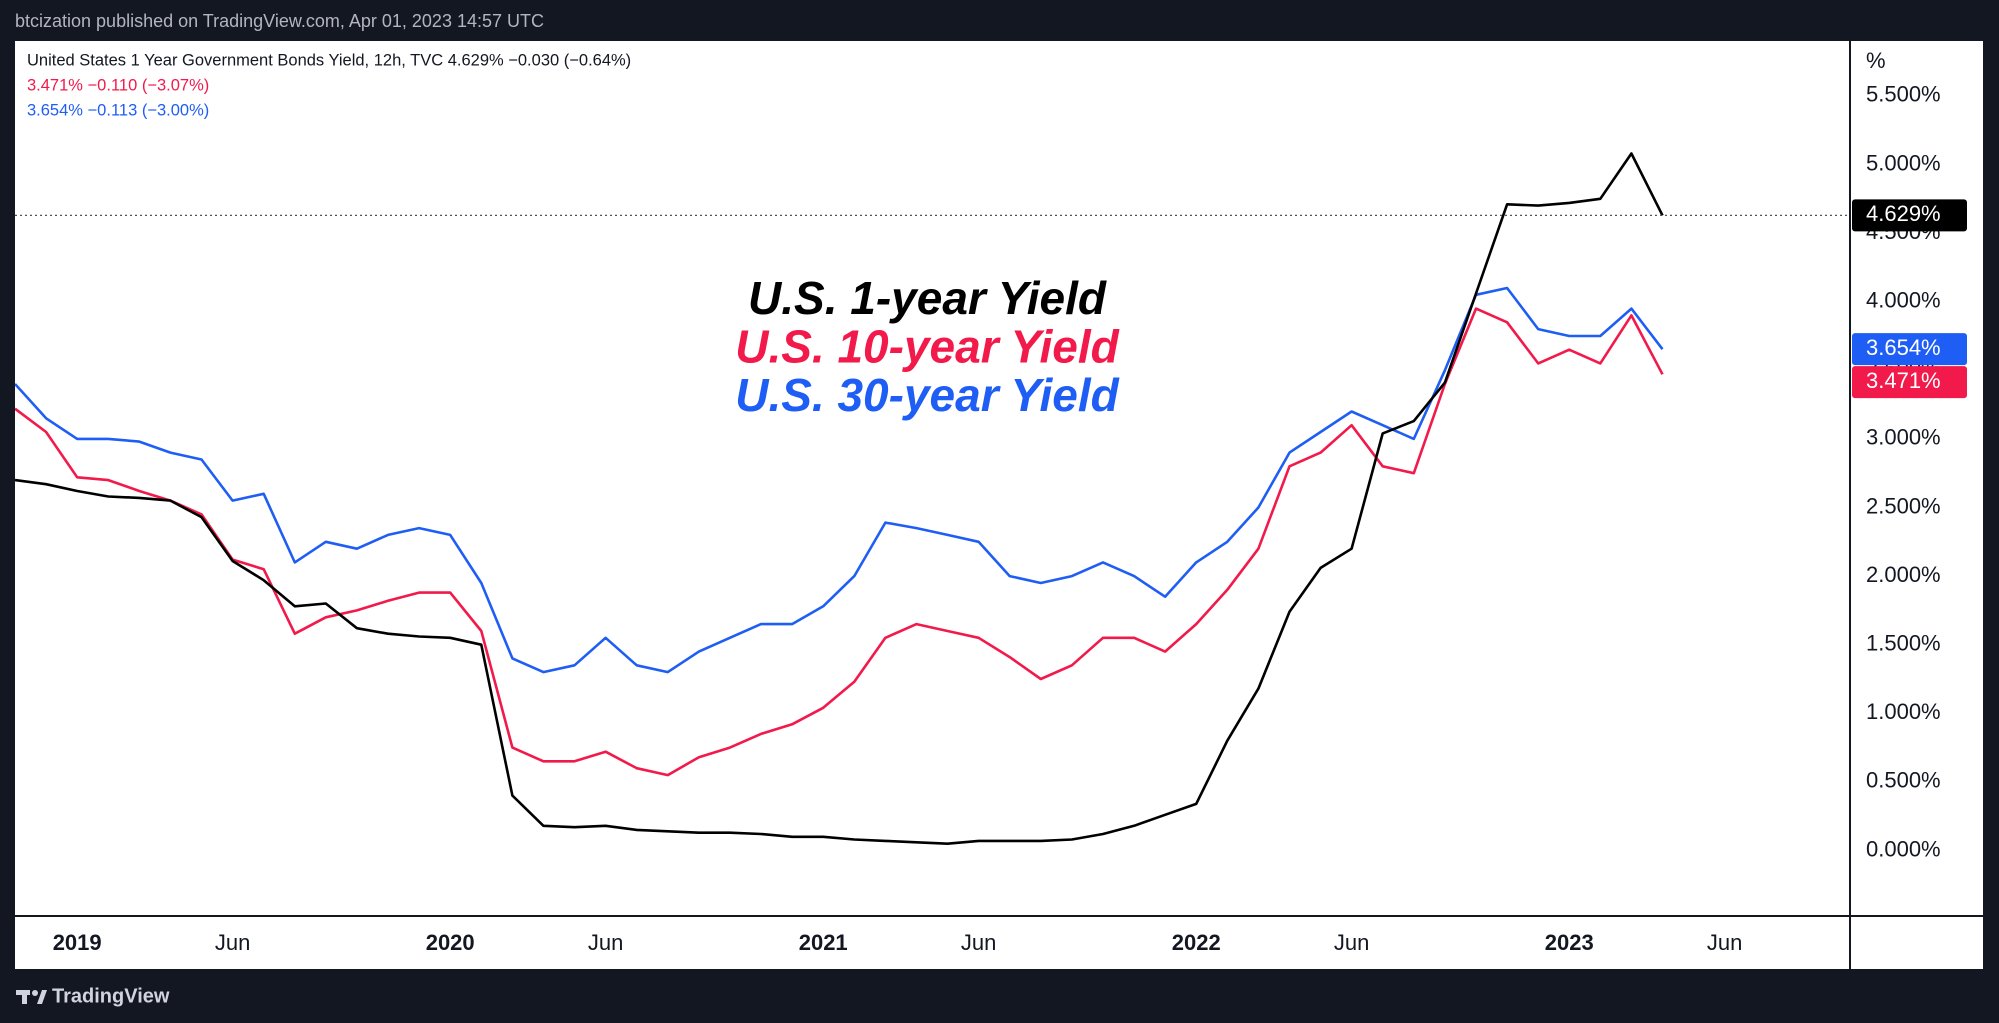 This screenshot has height=1023, width=1999. Describe the element at coordinates (1917, 478) in the screenshot. I see `price-axis-area` at that location.